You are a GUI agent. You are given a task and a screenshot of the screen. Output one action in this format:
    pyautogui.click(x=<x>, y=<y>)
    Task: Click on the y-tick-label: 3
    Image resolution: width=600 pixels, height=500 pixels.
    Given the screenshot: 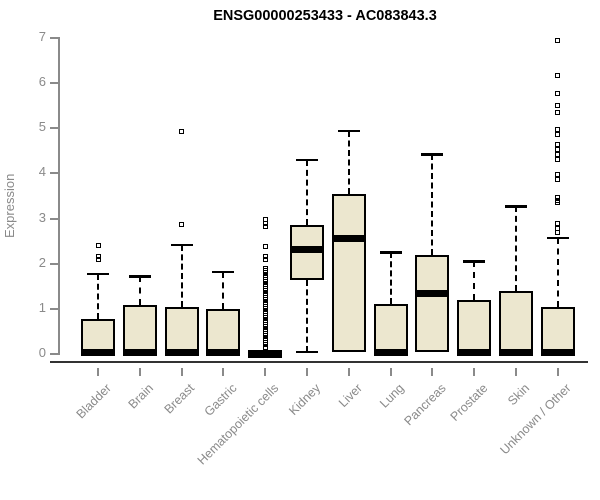 What is the action you would take?
    pyautogui.click(x=42, y=217)
    